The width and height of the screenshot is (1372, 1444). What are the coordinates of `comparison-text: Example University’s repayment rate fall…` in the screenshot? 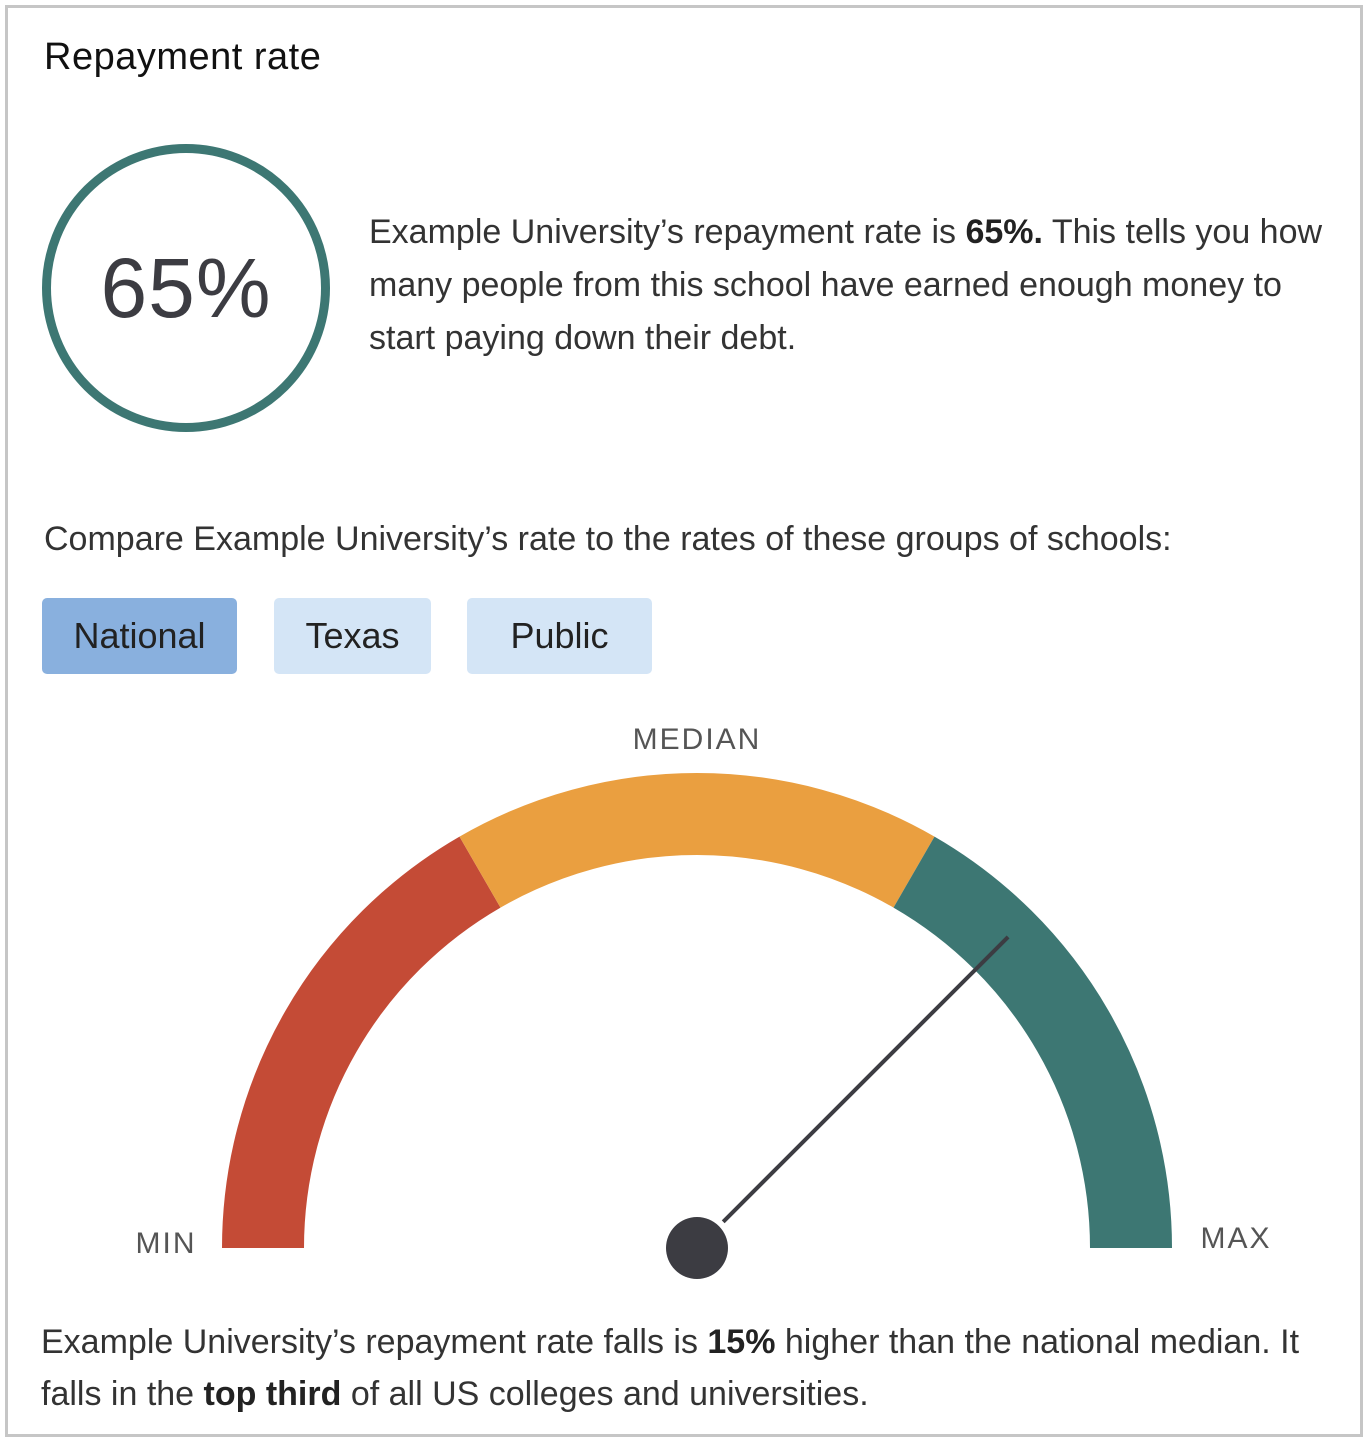 It's located at (374, 1342).